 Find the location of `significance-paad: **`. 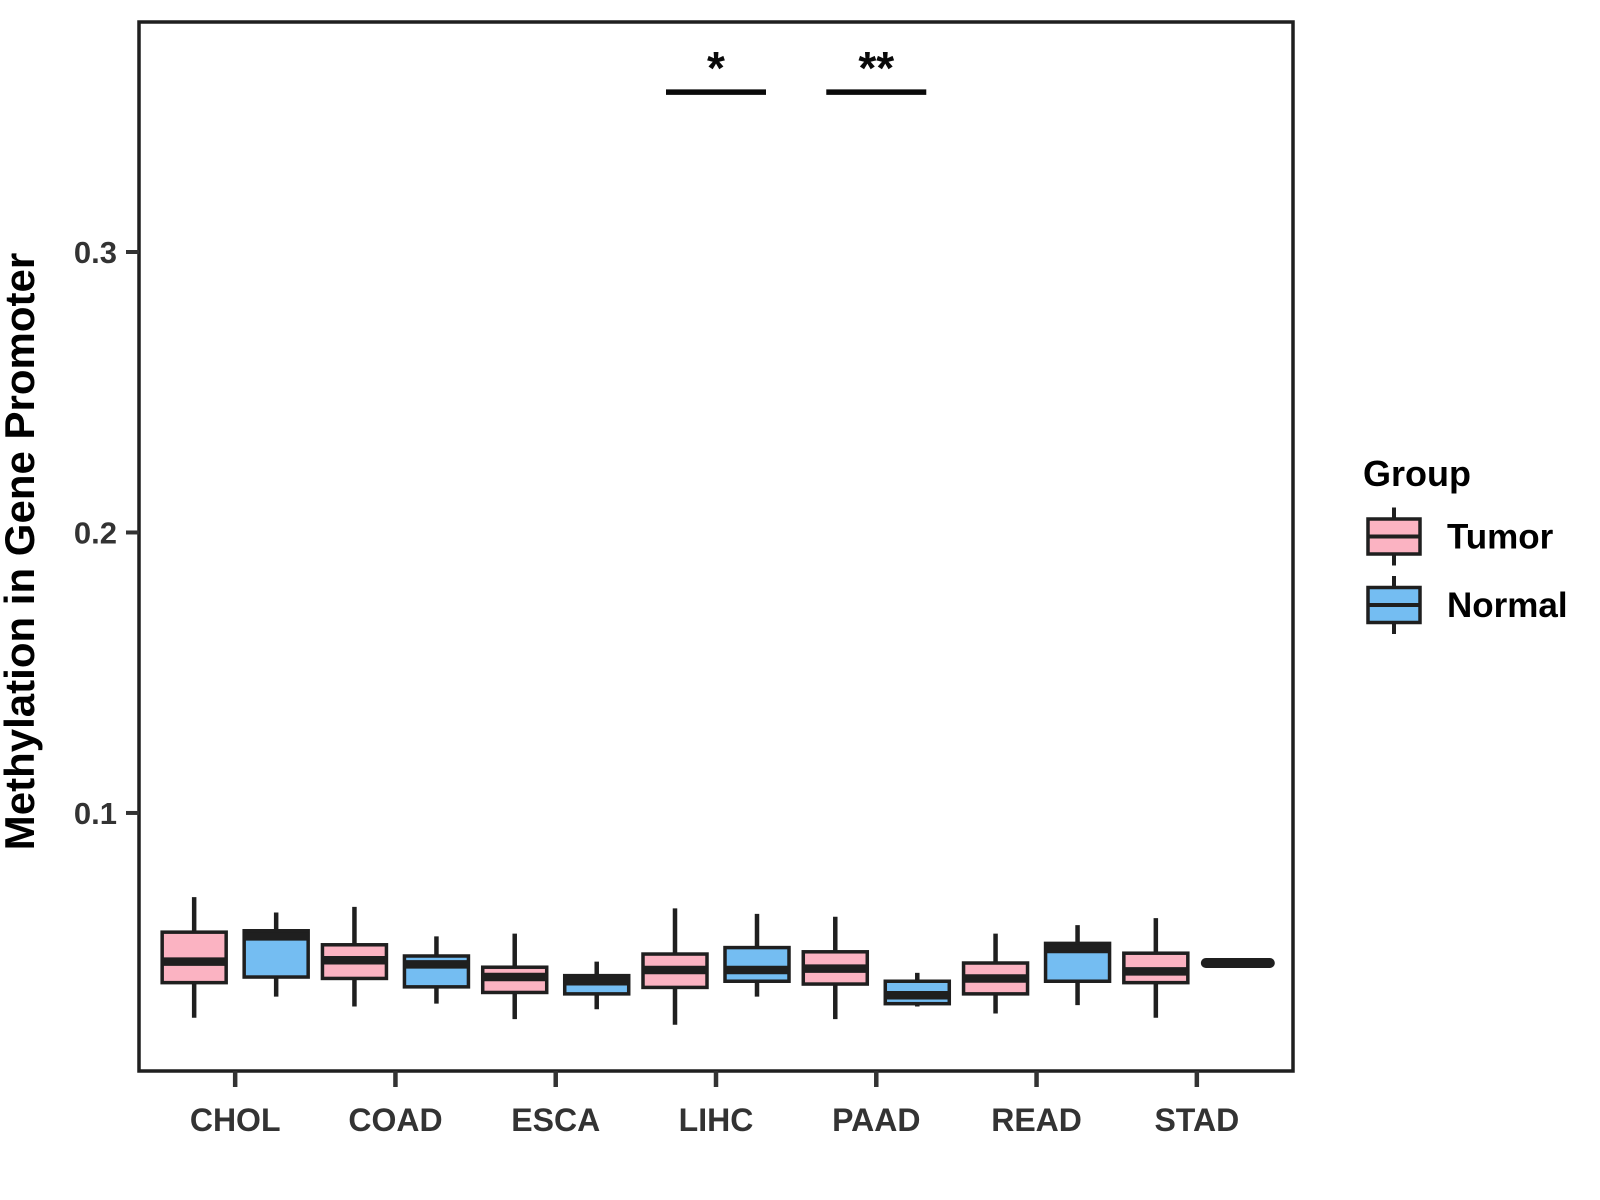

significance-paad: ** is located at coordinates (876, 68).